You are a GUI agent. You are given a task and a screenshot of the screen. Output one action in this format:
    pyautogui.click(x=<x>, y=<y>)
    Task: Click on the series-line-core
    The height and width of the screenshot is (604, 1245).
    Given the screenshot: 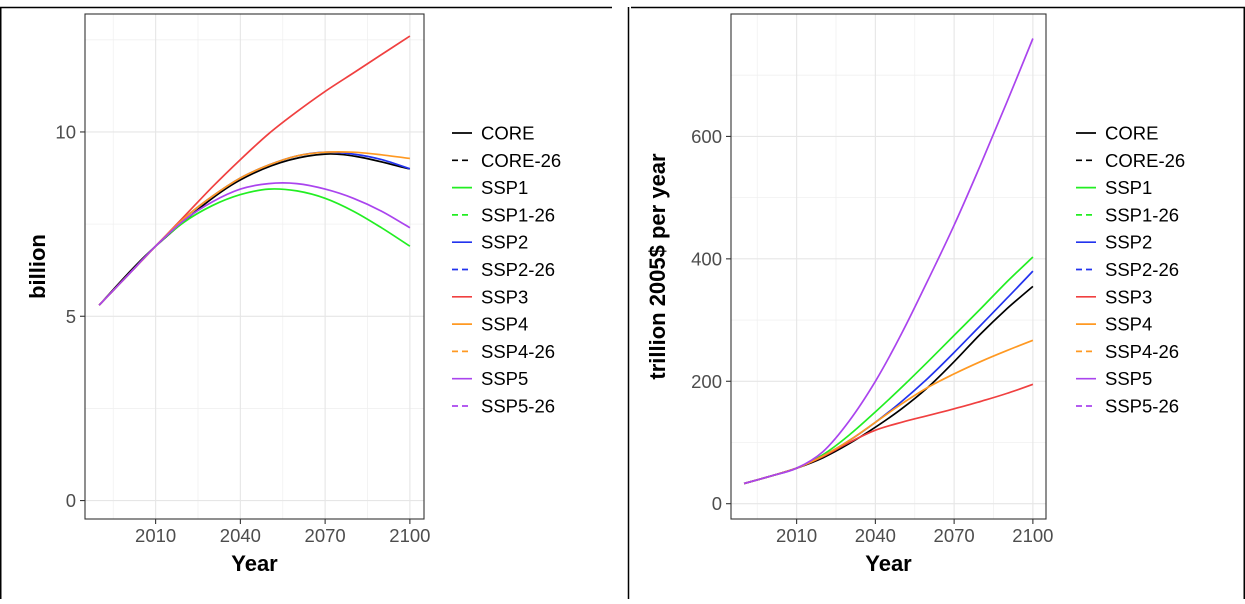 What is the action you would take?
    pyautogui.click(x=254, y=229)
    